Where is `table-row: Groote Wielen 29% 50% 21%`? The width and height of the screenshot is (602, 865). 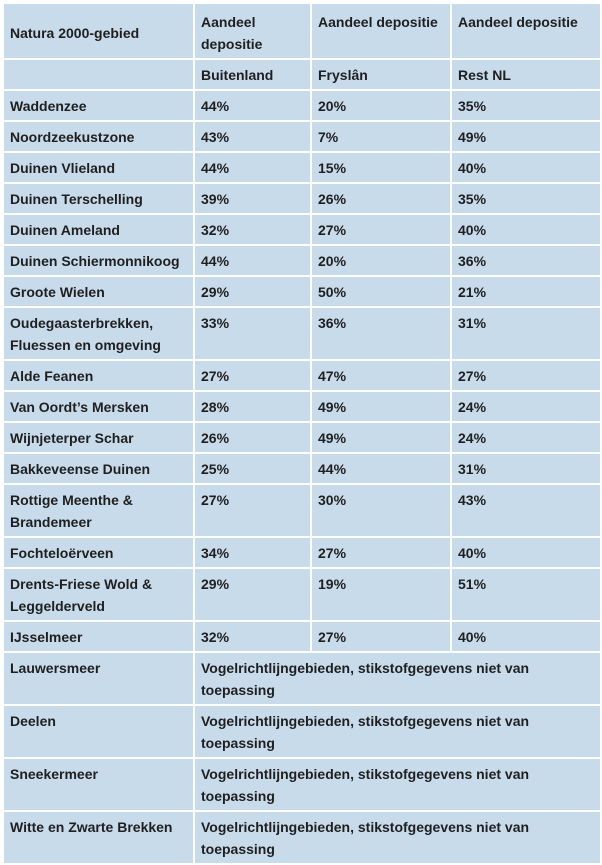 table-row: Groote Wielen 29% 50% 21% is located at coordinates (302, 291).